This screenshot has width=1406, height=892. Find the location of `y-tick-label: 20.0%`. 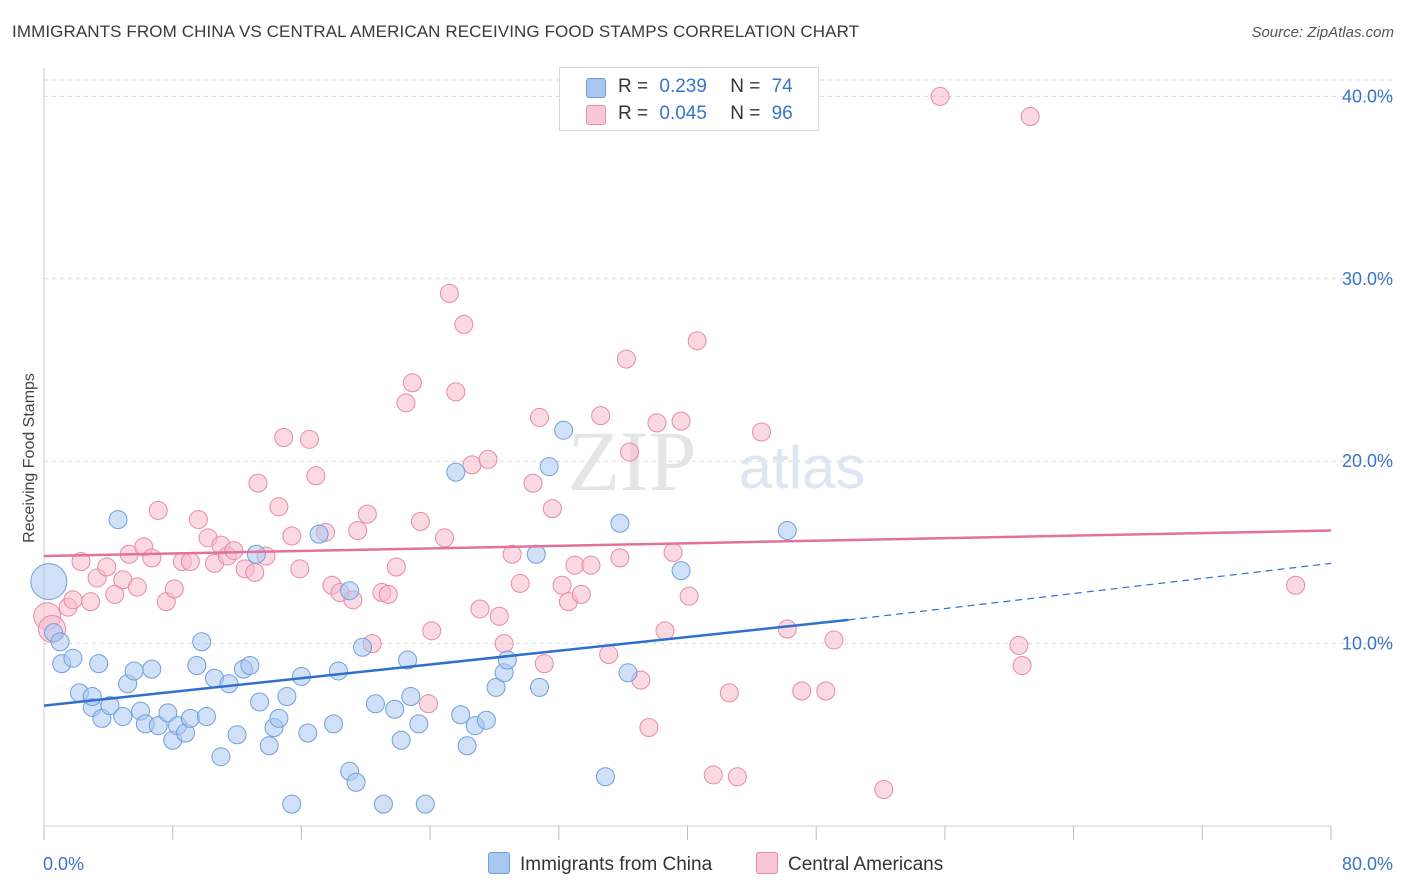

y-tick-label: 20.0% is located at coordinates (1367, 461).